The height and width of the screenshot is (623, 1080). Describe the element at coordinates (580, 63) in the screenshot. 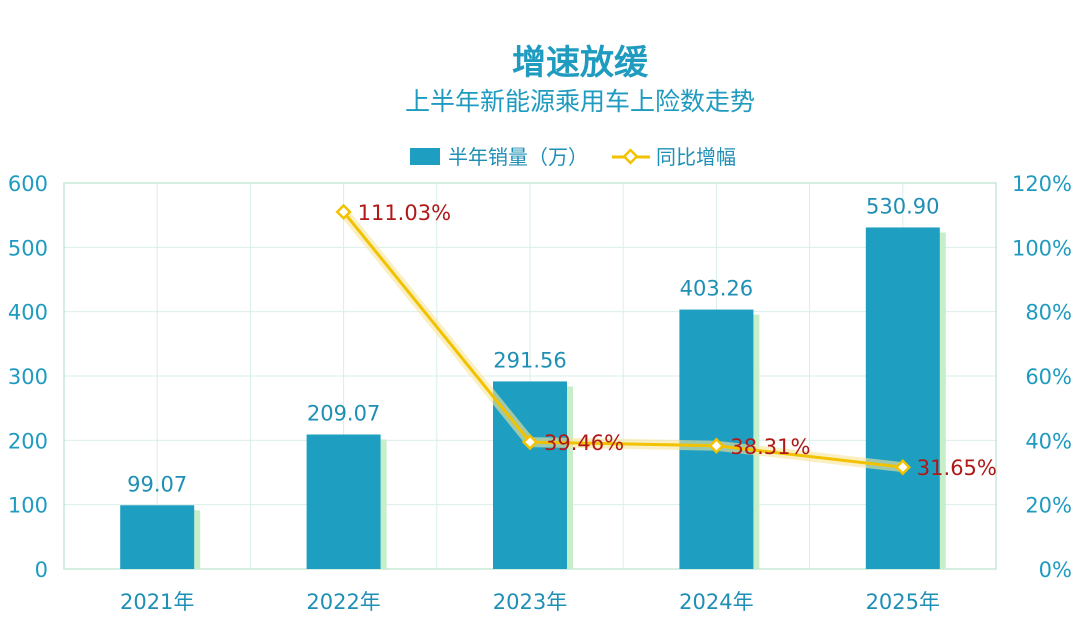

I see `chart-title: 增速放缓` at that location.